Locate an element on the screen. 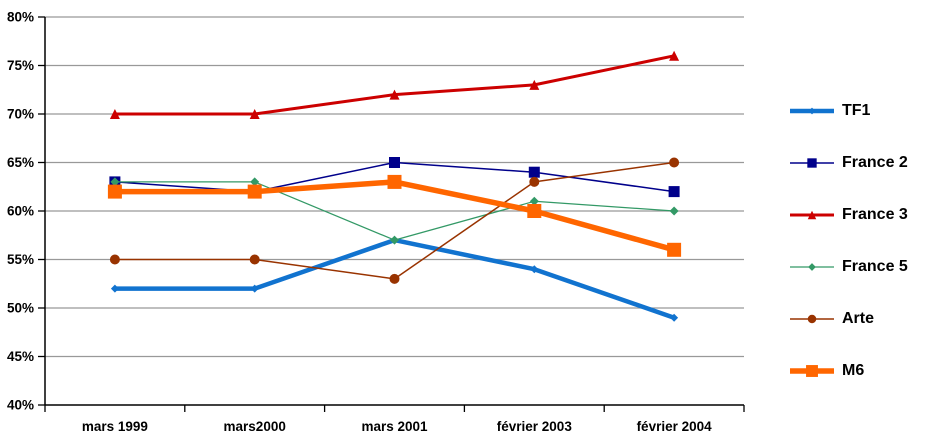 Image resolution: width=925 pixels, height=446 pixels. x-category-label: février 2003 is located at coordinates (535, 426).